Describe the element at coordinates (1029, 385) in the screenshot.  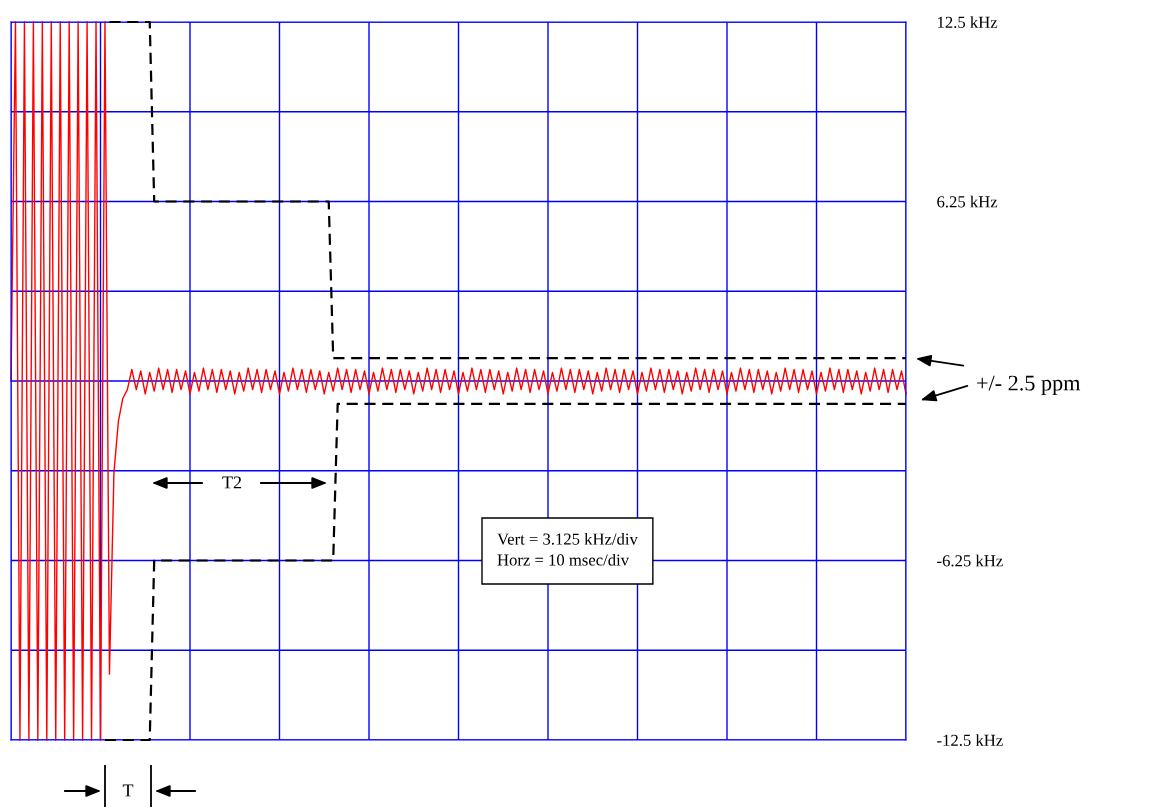
I see `text: +/- 2.5 ppm` at that location.